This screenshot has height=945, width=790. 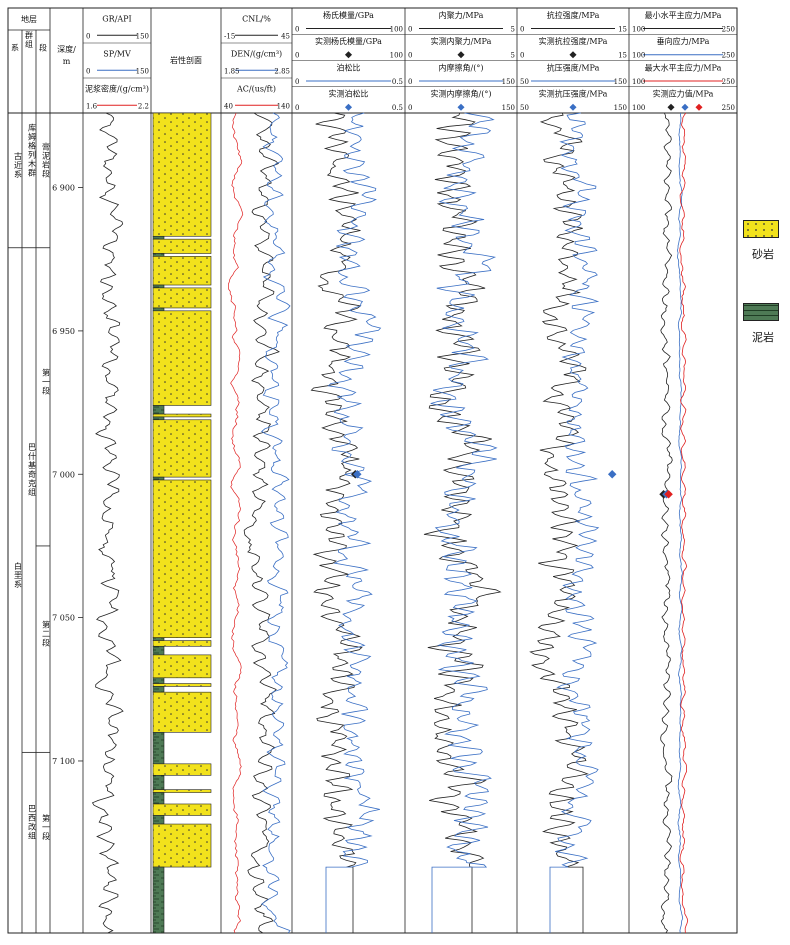 What do you see at coordinates (461, 94) in the screenshot?
I see `cohesion-label: 实测内摩擦角/(°)` at bounding box center [461, 94].